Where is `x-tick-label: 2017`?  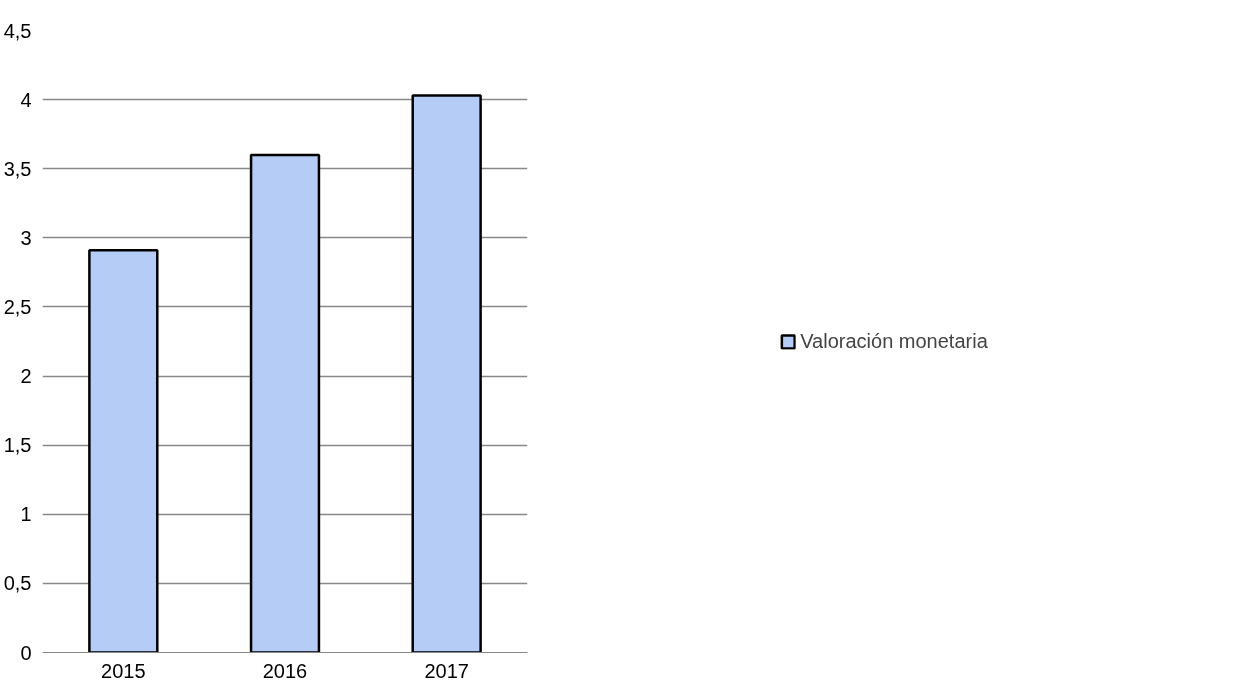 x-tick-label: 2017 is located at coordinates (446, 670).